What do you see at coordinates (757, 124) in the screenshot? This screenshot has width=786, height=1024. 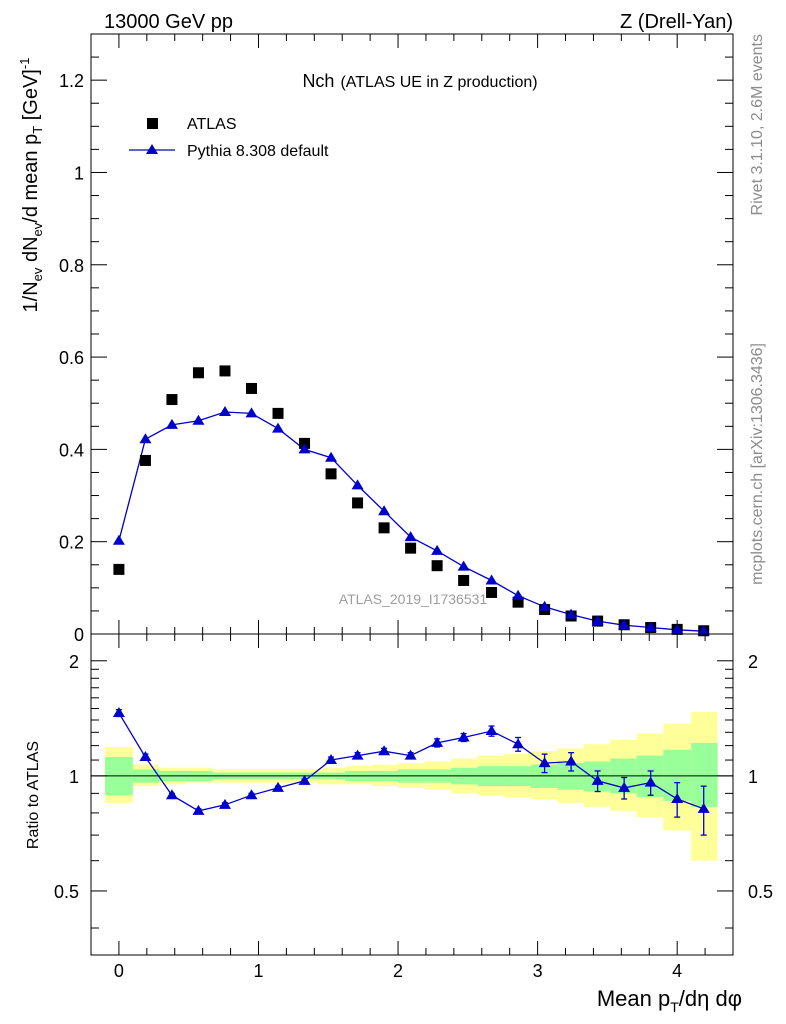 I see `rivet-version-text: Rivet 3.1.10, 2.6M events` at bounding box center [757, 124].